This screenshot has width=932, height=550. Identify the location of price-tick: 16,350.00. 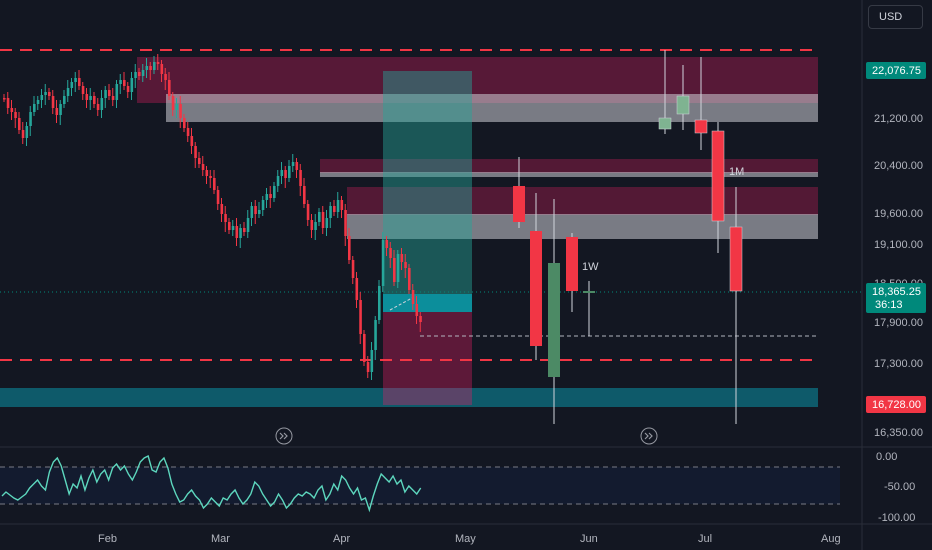
(898, 433).